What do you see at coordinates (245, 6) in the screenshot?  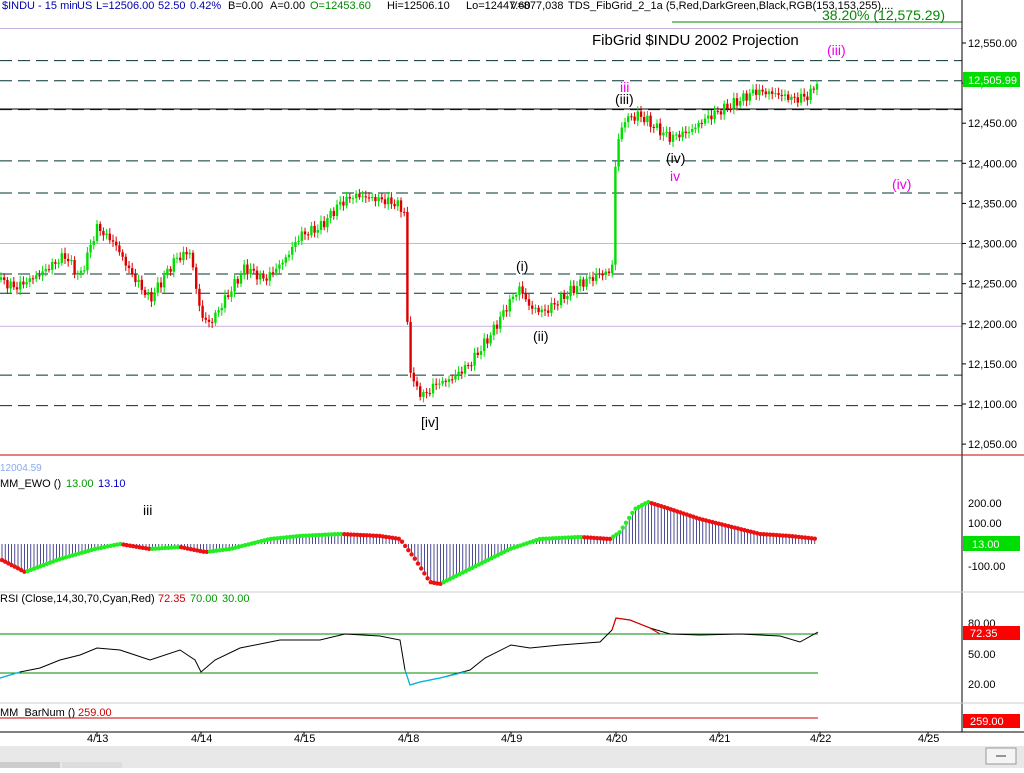 I see `header-bid: B=0.00` at bounding box center [245, 6].